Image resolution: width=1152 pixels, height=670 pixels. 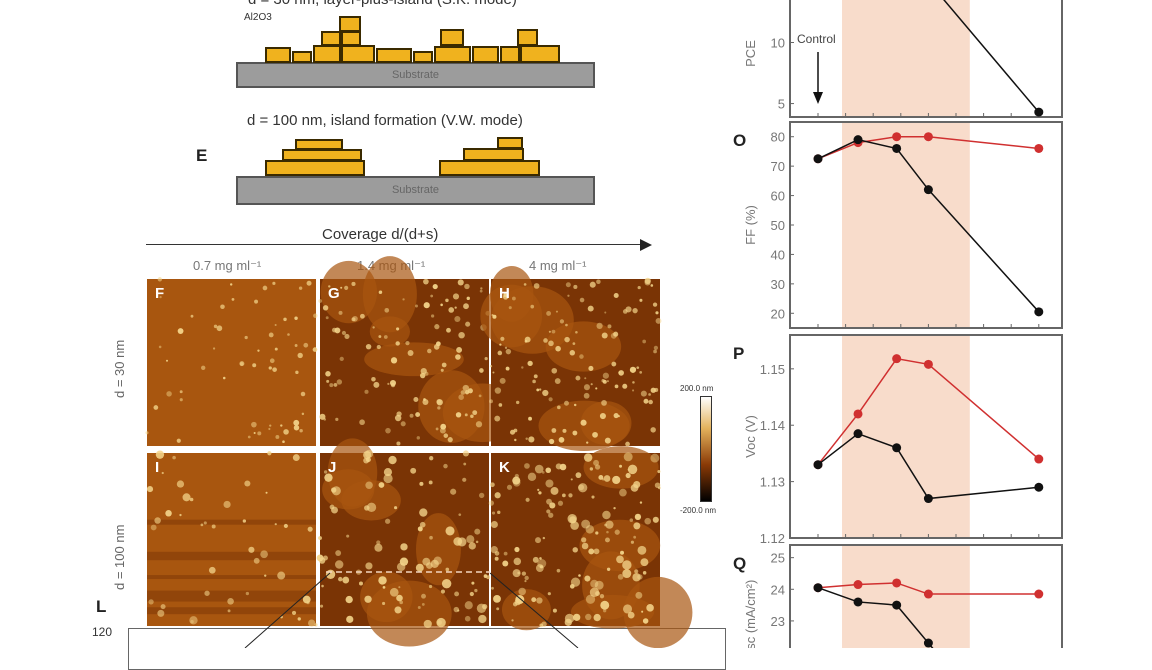 What do you see at coordinates (706, 449) in the screenshot?
I see `height-colorbar` at bounding box center [706, 449].